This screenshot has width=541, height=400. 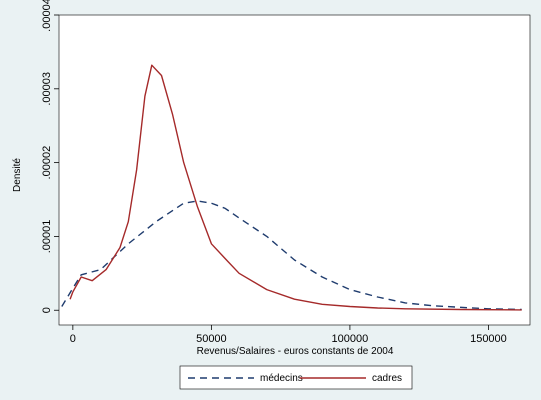 I want to click on x-axis: 0 50000 100000 150000, so click(x=288, y=335).